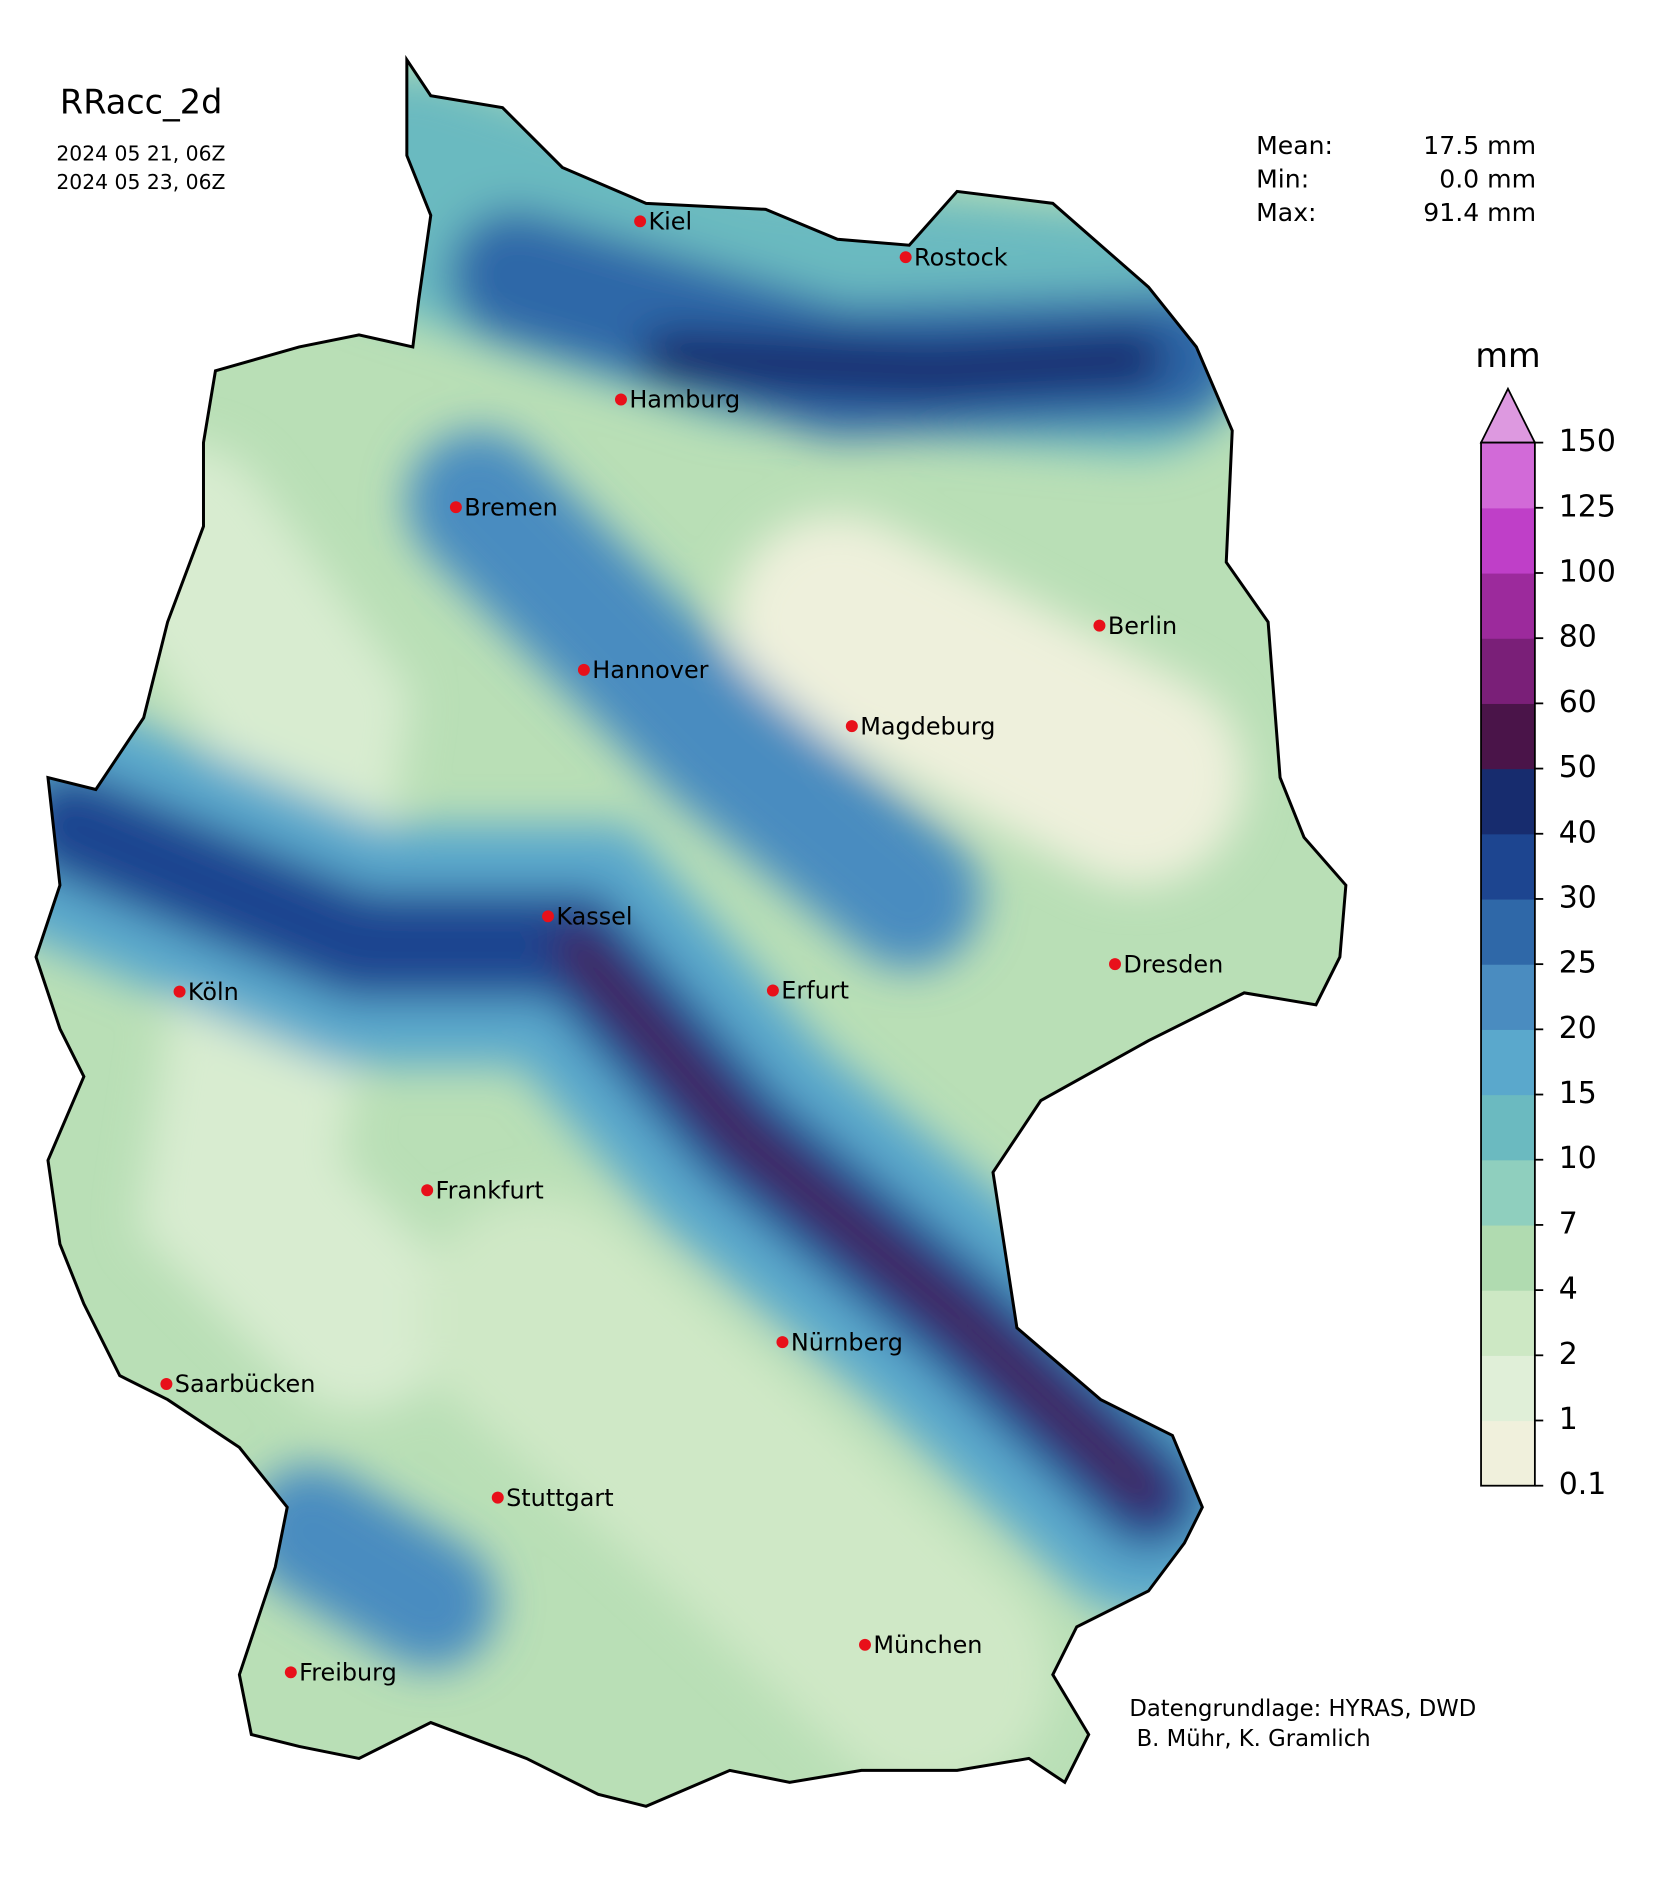 The height and width of the screenshot is (1896, 1663). I want to click on colorbar-tick-label: 7, so click(1568, 1223).